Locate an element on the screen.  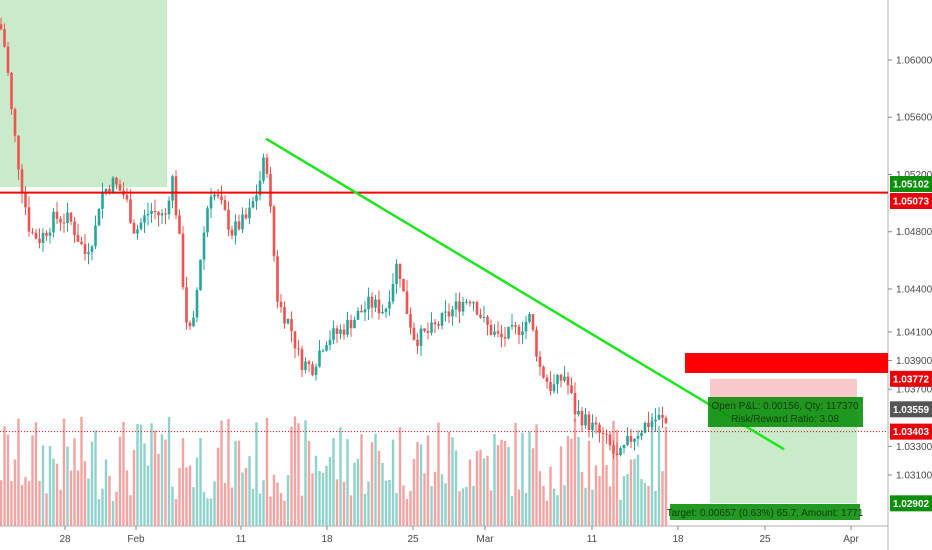
time-tick-label: 25 is located at coordinates (765, 539).